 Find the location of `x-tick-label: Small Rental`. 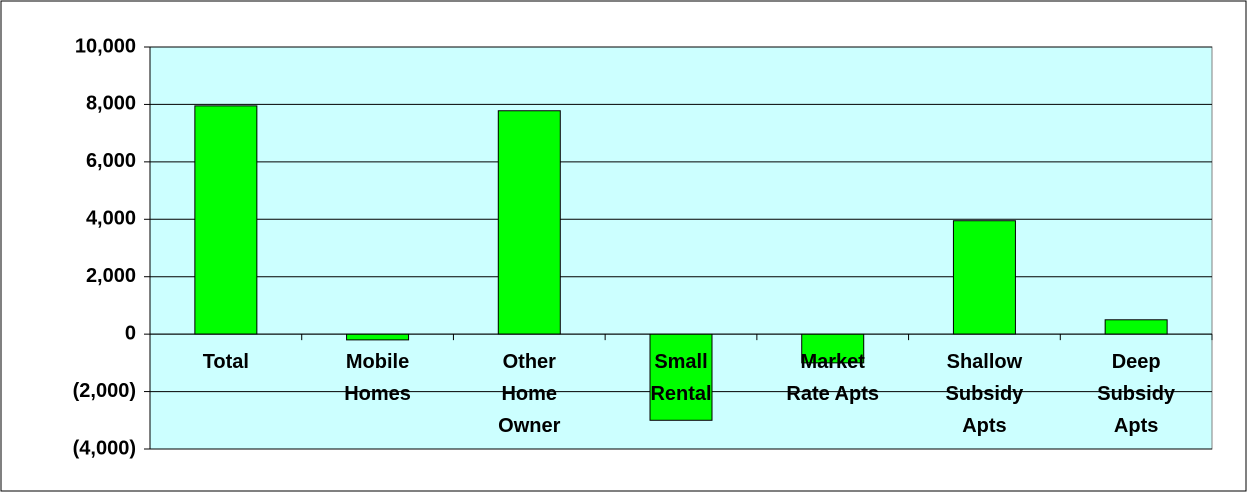

x-tick-label: Small Rental is located at coordinates (681, 378).